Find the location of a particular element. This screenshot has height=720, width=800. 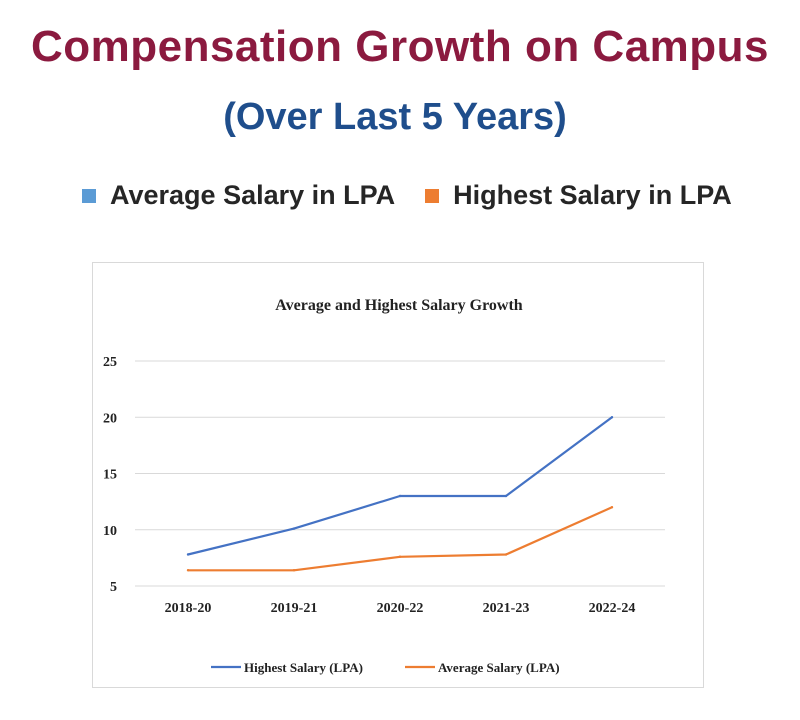

x-tick-label: 2022-24 is located at coordinates (612, 608).